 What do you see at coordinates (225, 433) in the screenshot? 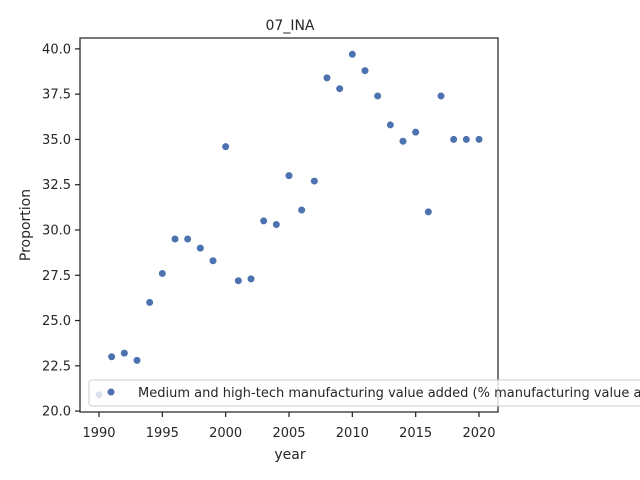
I see `x-tick-label: 2000` at bounding box center [225, 433].